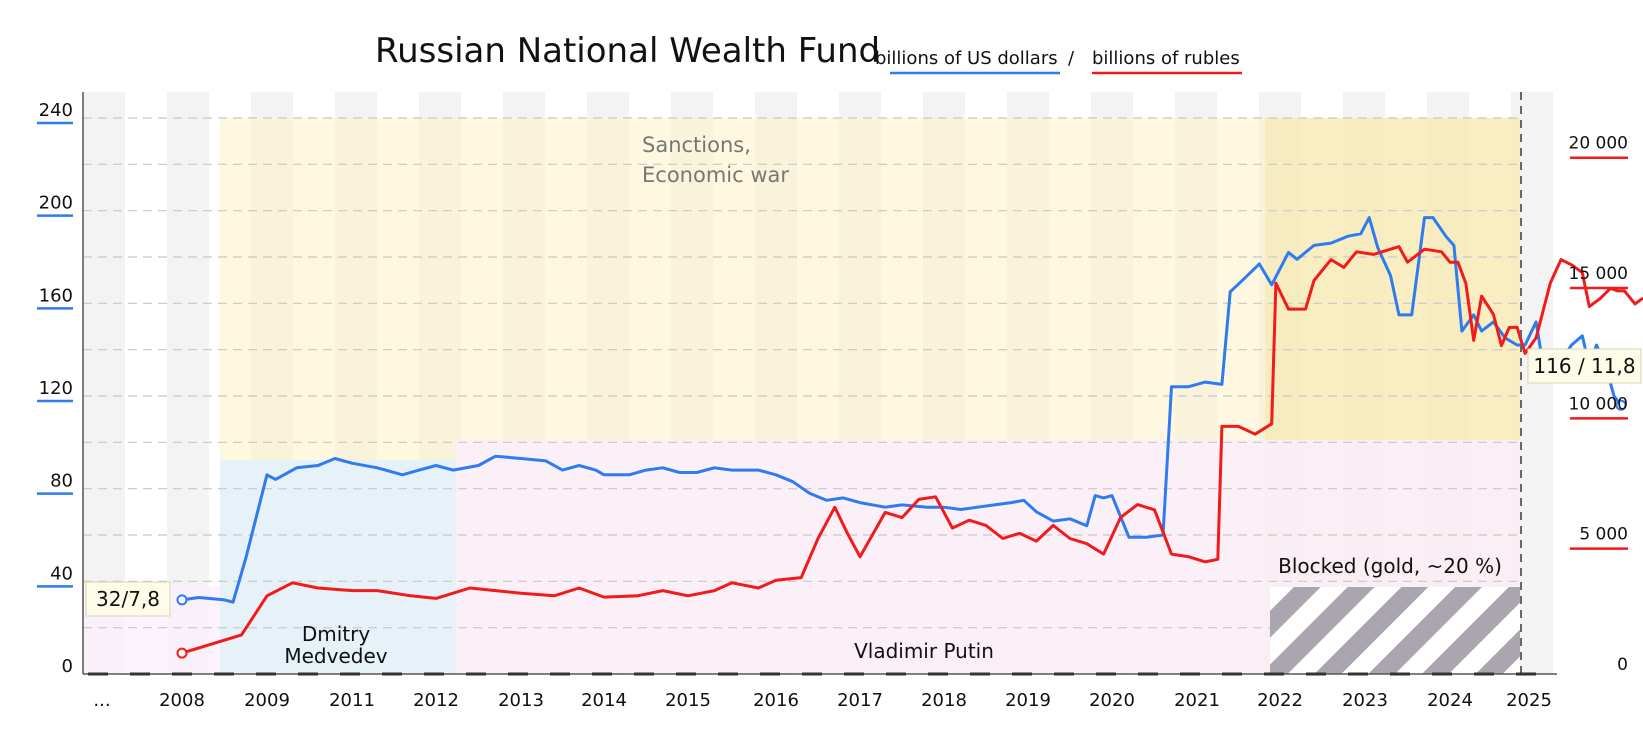 The image size is (1643, 749). I want to click on x-tick-label: 2018, so click(944, 700).